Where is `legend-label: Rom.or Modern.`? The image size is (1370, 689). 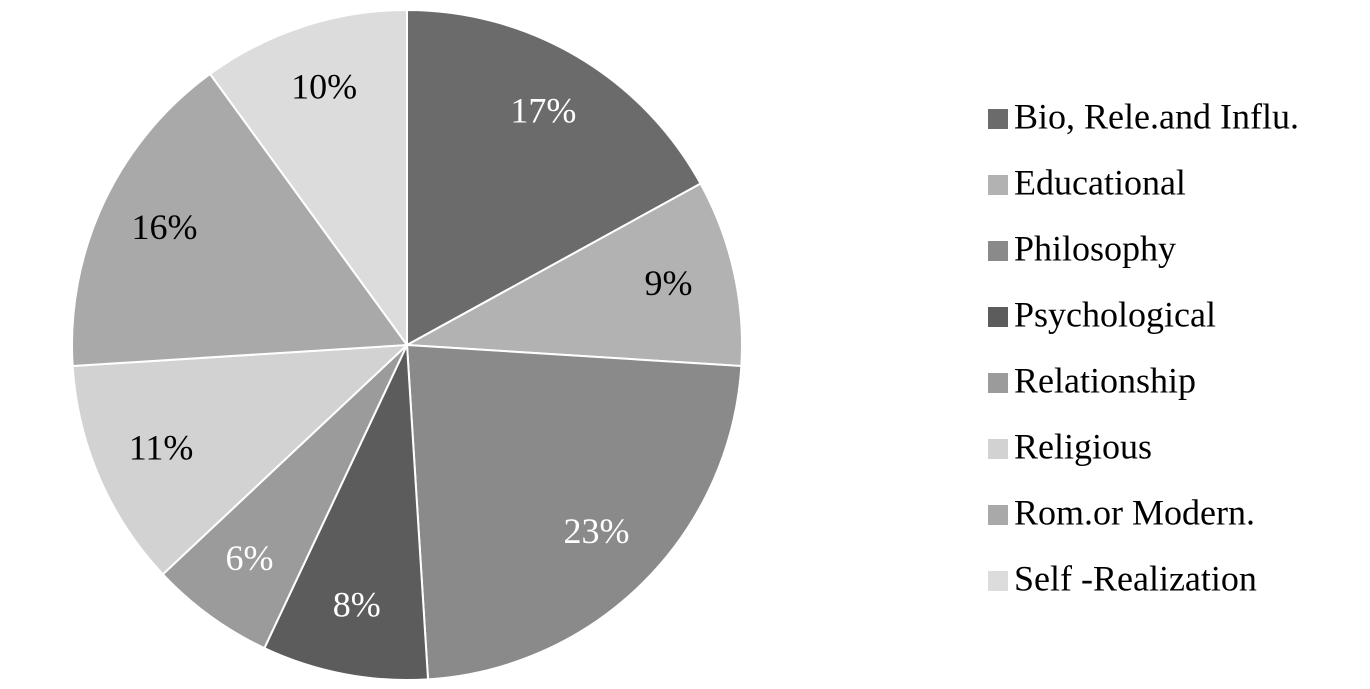
legend-label: Rom.or Modern. is located at coordinates (1134, 512).